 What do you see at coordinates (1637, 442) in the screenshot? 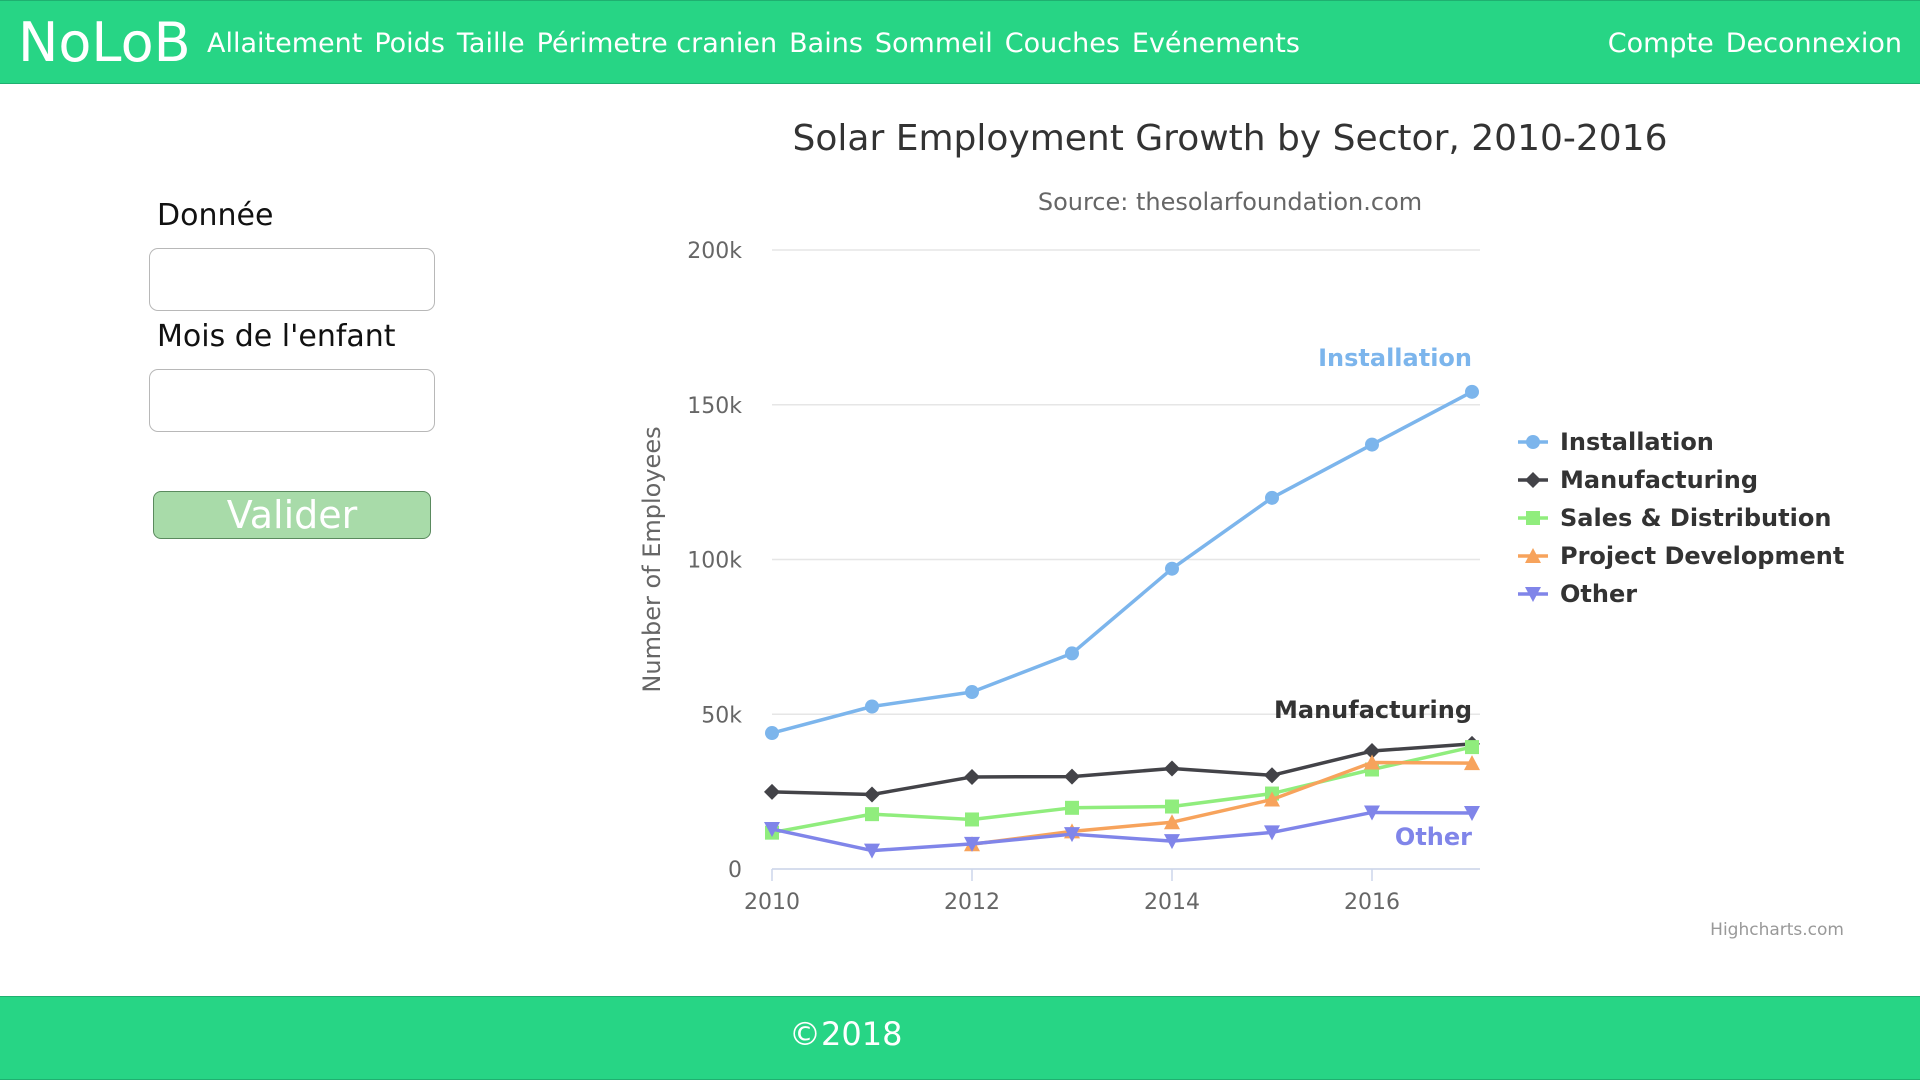
I see `legend-item-label: Installation` at bounding box center [1637, 442].